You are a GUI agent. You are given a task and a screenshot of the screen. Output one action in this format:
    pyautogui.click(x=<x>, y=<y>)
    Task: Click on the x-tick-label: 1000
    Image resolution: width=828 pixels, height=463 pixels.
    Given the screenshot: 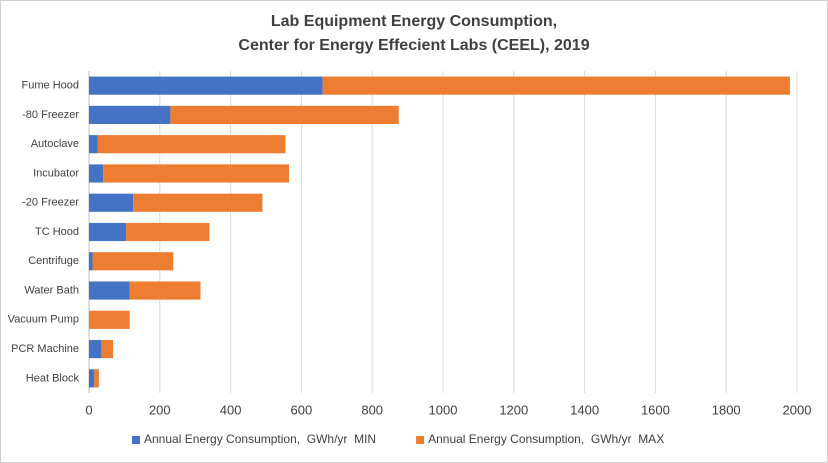 What is the action you would take?
    pyautogui.click(x=443, y=409)
    